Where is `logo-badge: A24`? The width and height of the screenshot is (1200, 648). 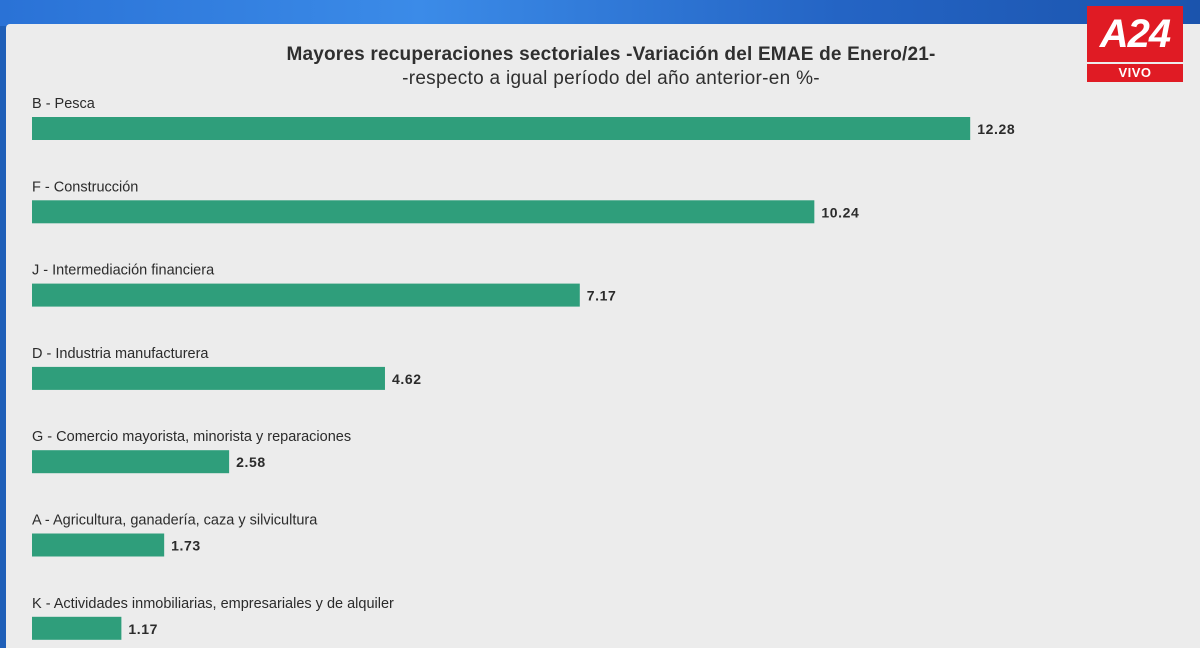
logo-badge: A24 is located at coordinates (1135, 34).